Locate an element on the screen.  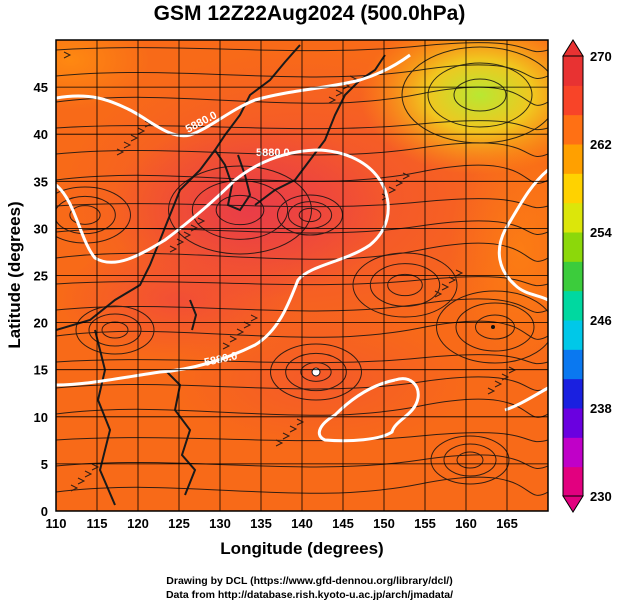
coastline-indochina is located at coordinates (105, 417).